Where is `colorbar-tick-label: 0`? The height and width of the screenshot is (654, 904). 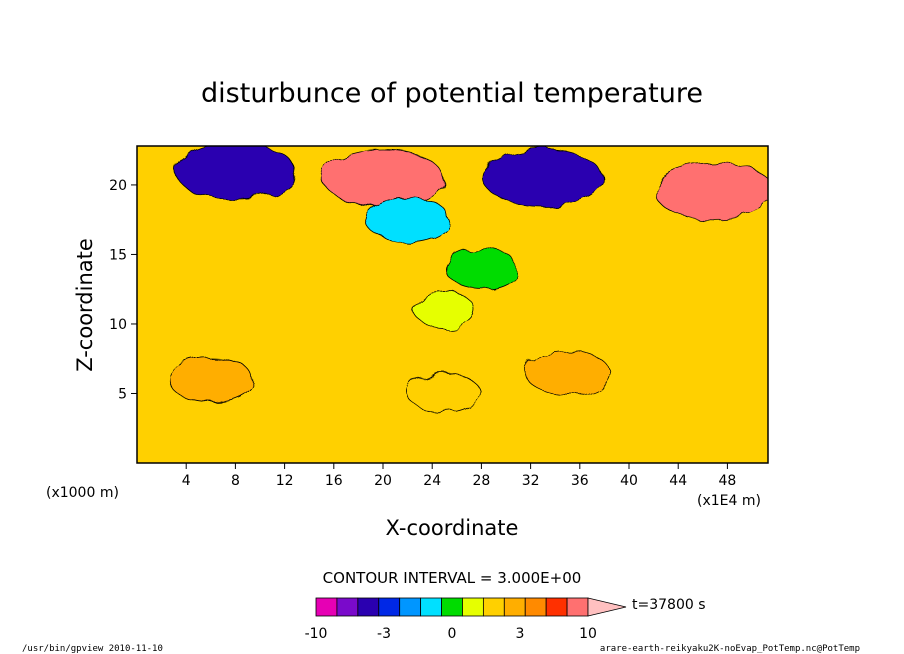
colorbar-tick-label: 0 is located at coordinates (452, 634).